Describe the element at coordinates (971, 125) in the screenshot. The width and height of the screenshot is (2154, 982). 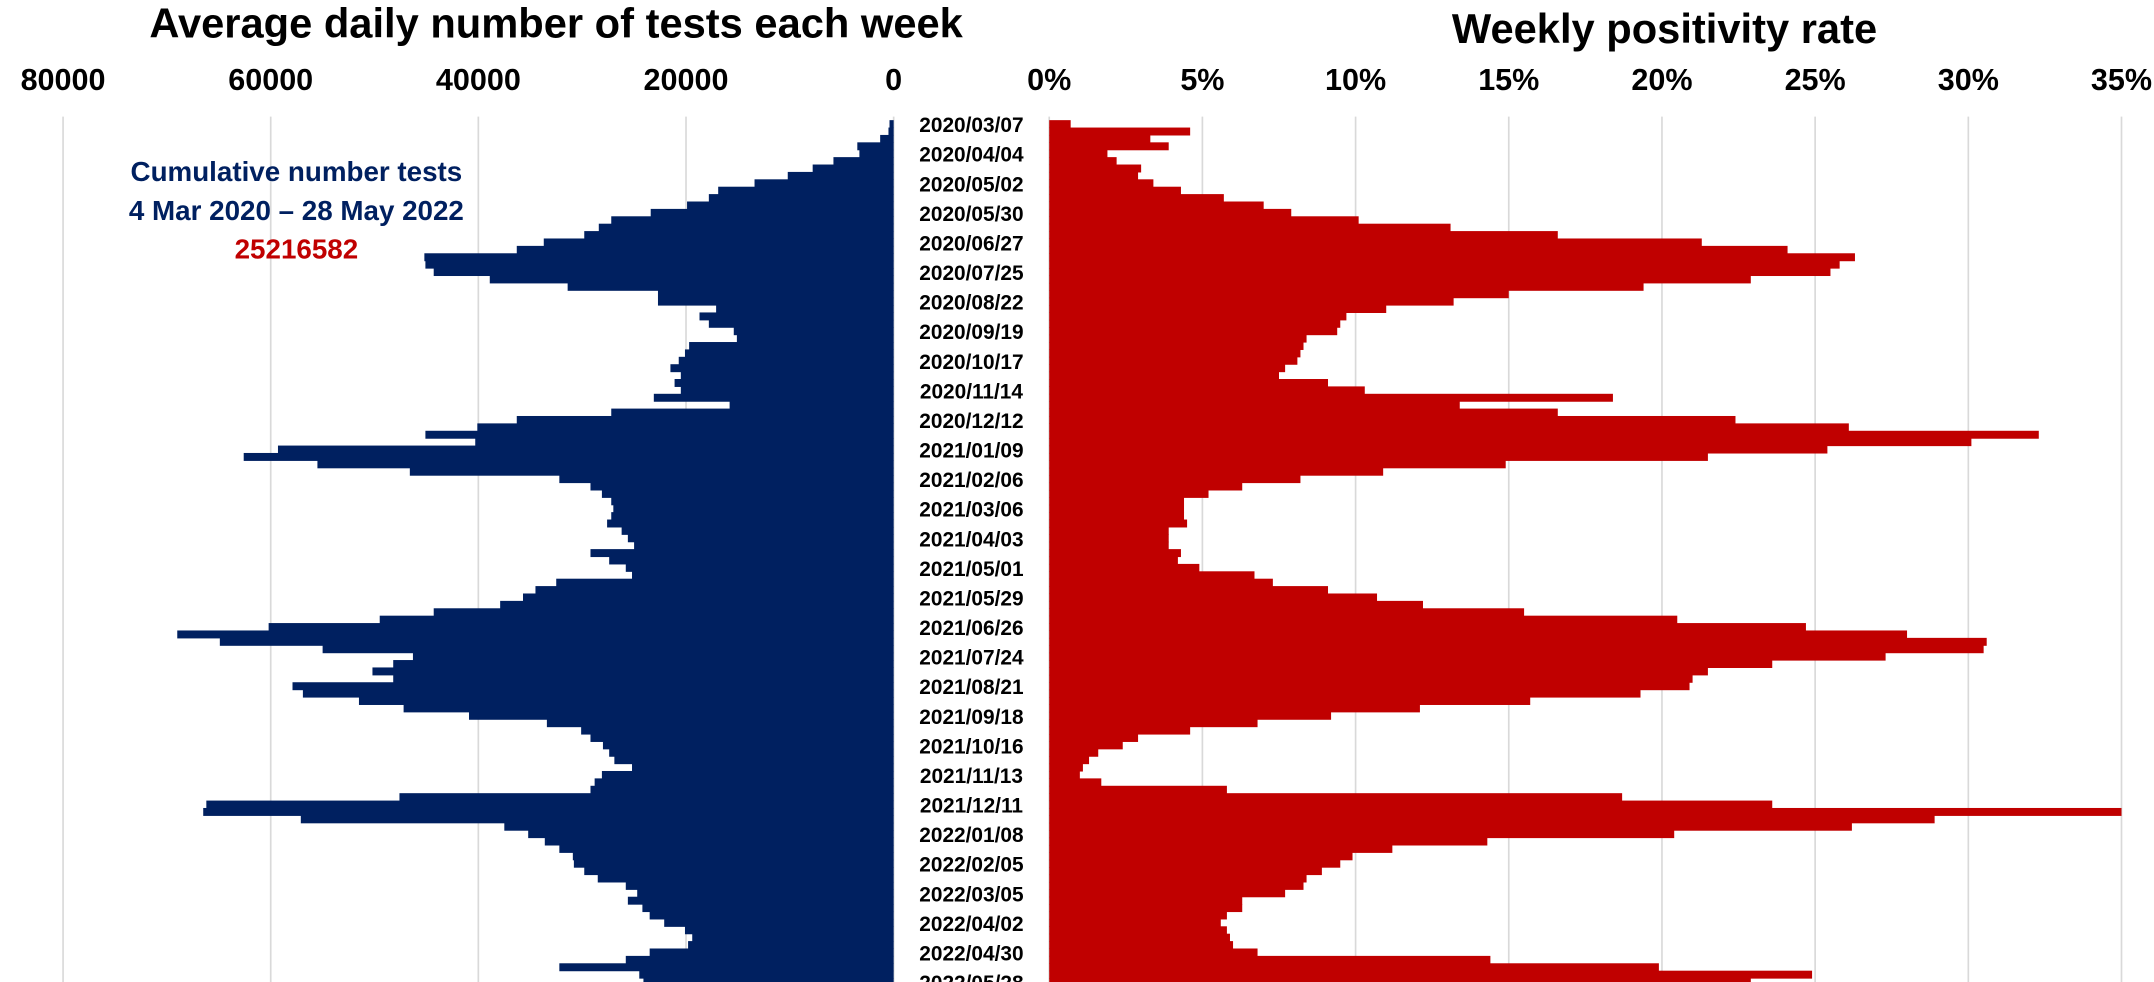
I see `y-tick-label: 2020/03/07` at that location.